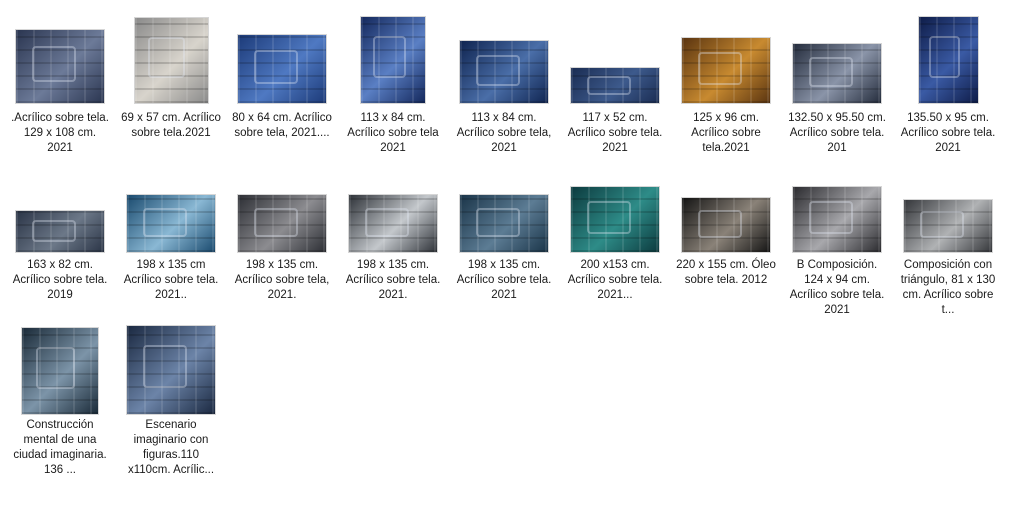 The image size is (1015, 513). What do you see at coordinates (282, 280) in the screenshot?
I see `file-name-label: 198 x 135 cm. Acrílico sobre tela, 2021.` at bounding box center [282, 280].